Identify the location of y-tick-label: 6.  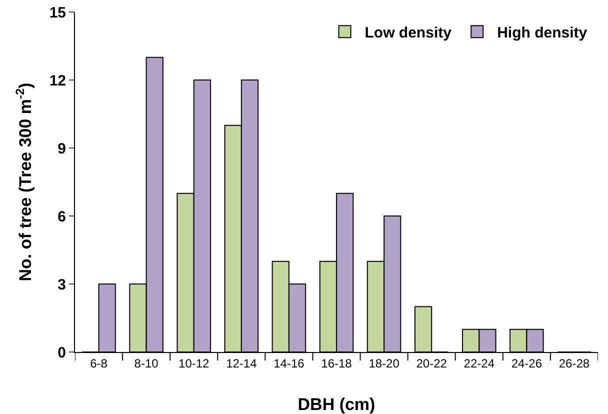
(62, 217).